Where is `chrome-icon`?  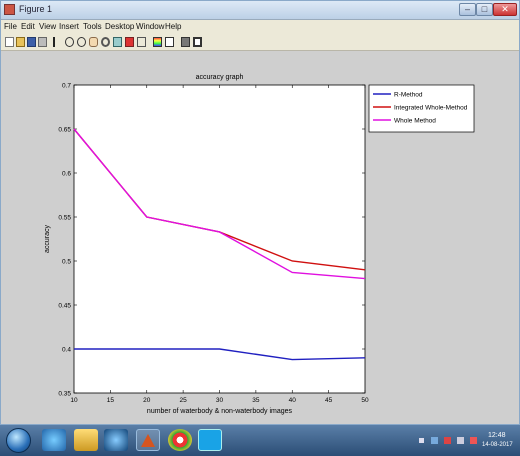
chrome-icon is located at coordinates (180, 440).